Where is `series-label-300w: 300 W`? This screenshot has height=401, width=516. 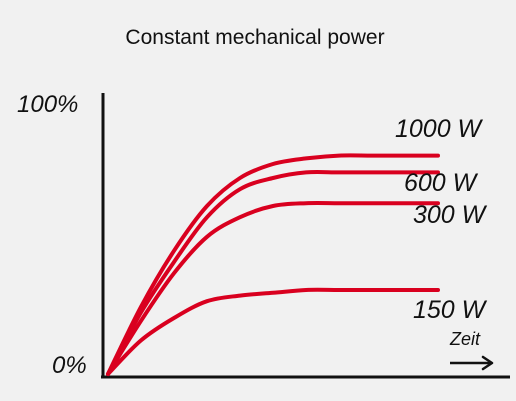
series-label-300w: 300 W is located at coordinates (449, 215).